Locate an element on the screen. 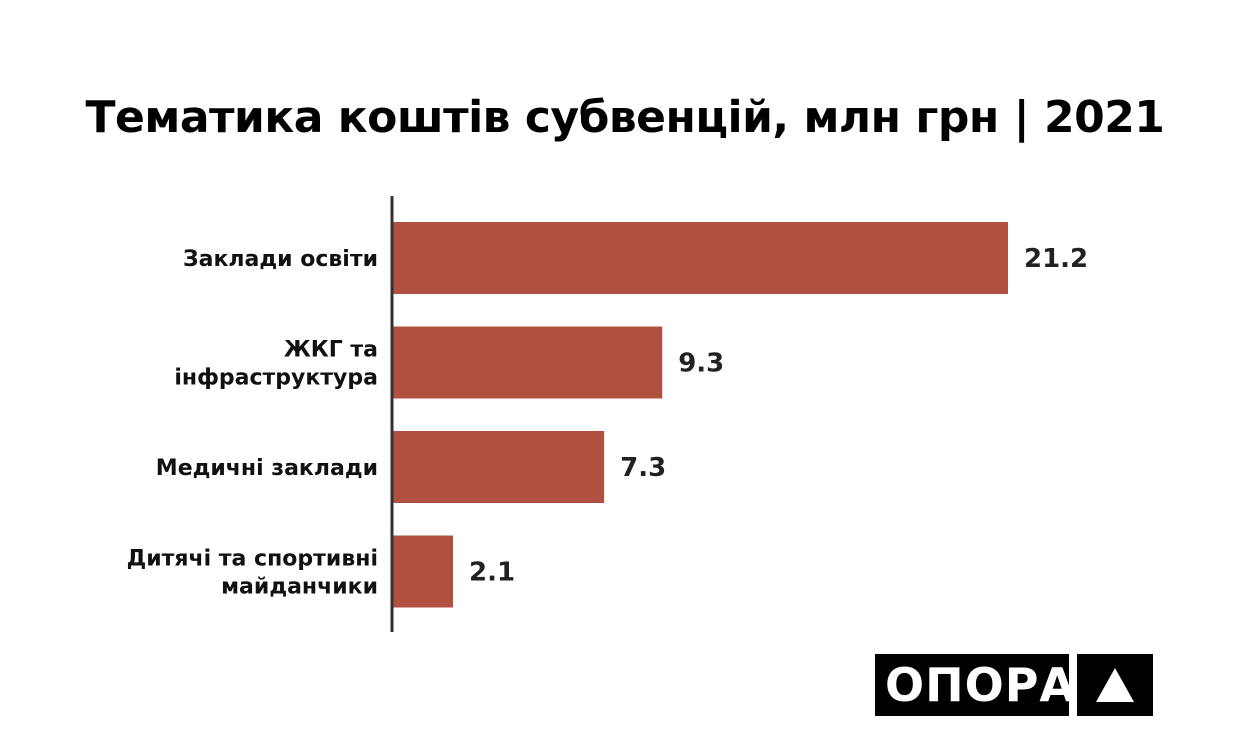 This screenshot has height=750, width=1250. value-label-3: 7.3 is located at coordinates (643, 468).